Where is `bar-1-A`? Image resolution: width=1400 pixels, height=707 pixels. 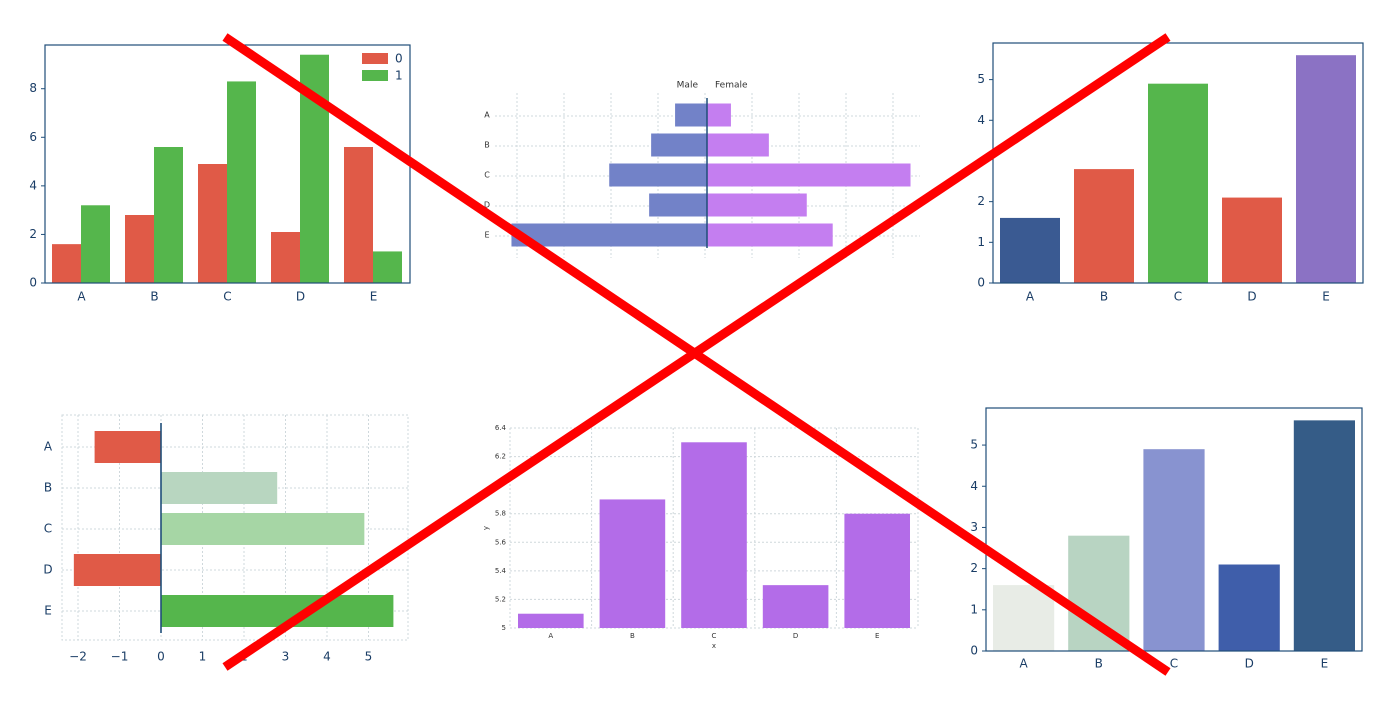
bar-1-A is located at coordinates (95, 244).